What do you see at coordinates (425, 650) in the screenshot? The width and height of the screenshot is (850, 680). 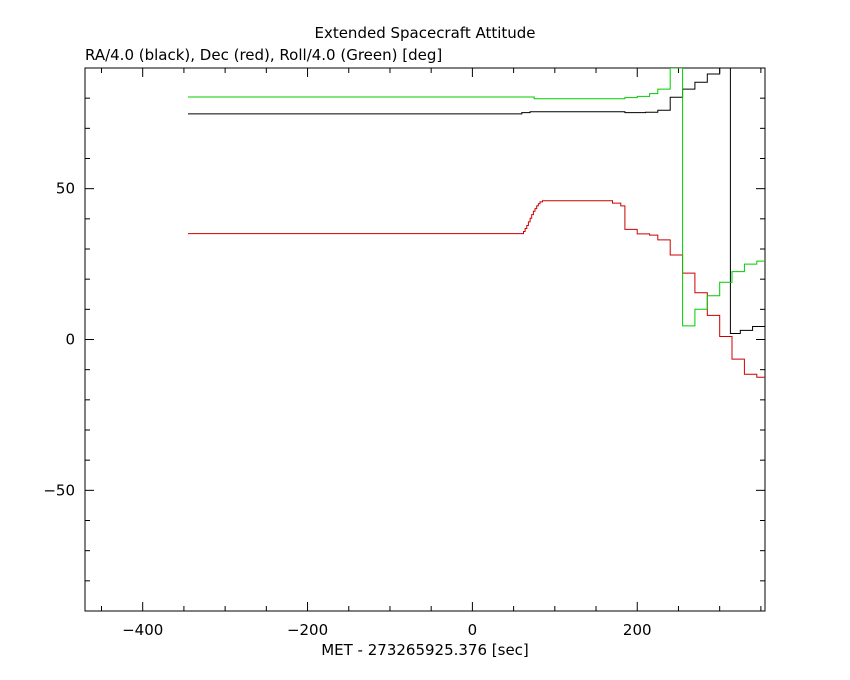 I see `x-axis-label: MET - 273265925.376 [sec]` at bounding box center [425, 650].